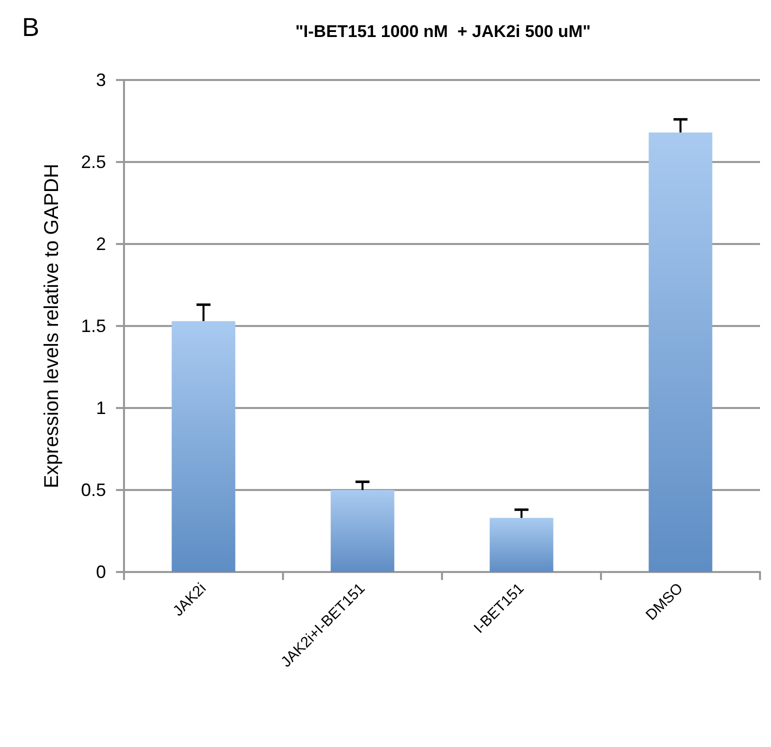 This screenshot has width=771, height=747. What do you see at coordinates (101, 244) in the screenshot?
I see `y-tick-label: 2` at bounding box center [101, 244].